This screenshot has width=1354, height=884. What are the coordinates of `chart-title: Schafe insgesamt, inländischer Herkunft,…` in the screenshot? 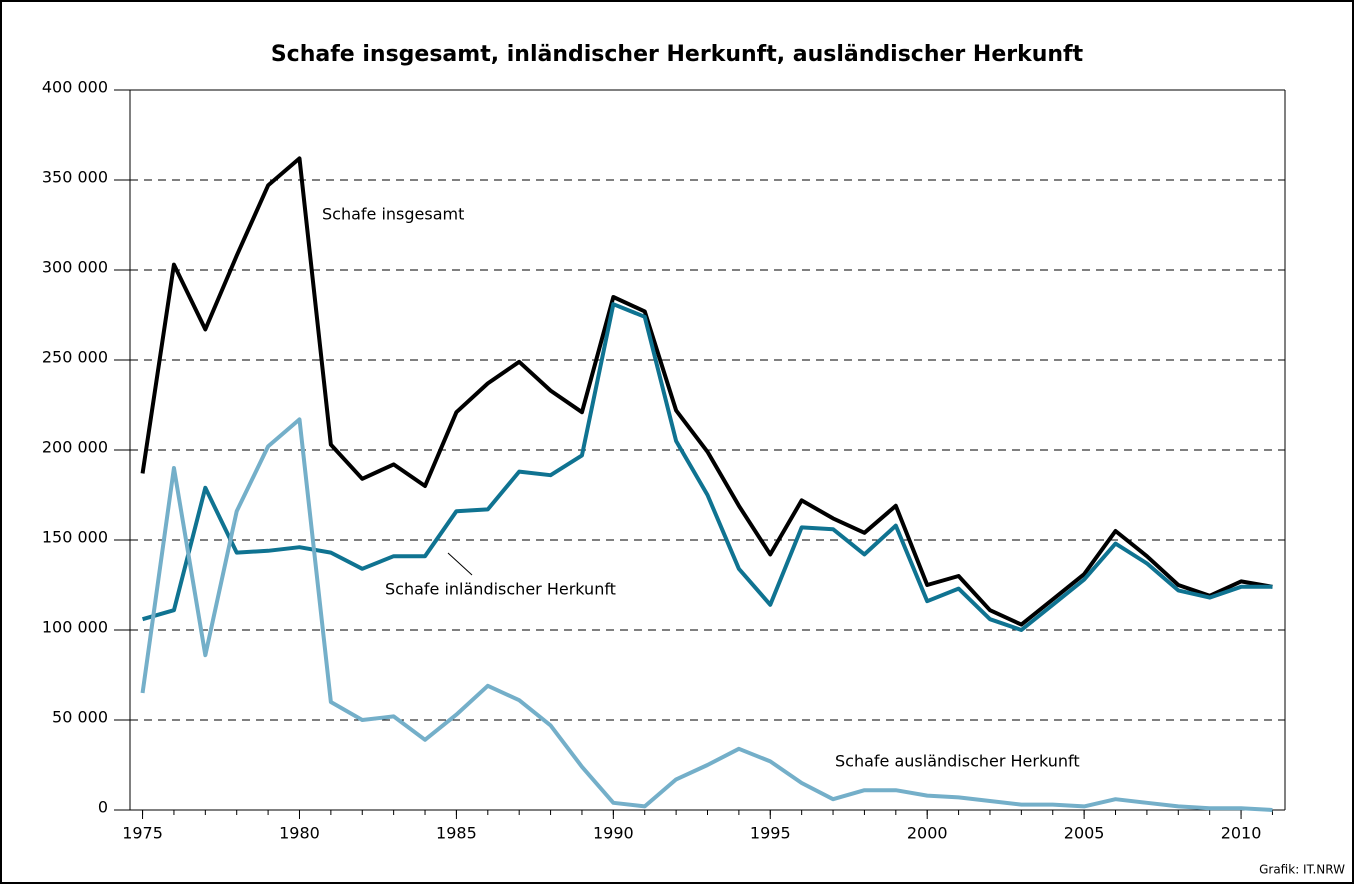 It's located at (677, 54).